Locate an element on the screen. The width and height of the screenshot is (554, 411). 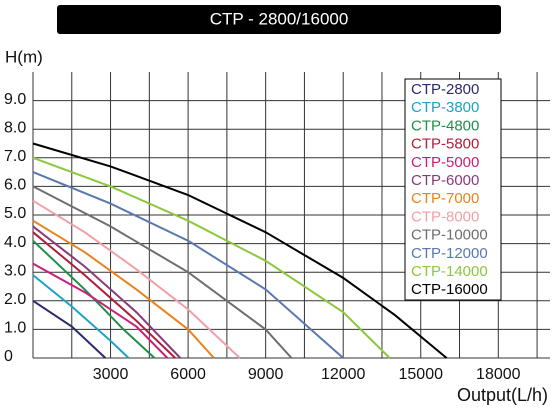
x-tick-label: 6000 is located at coordinates (188, 374).